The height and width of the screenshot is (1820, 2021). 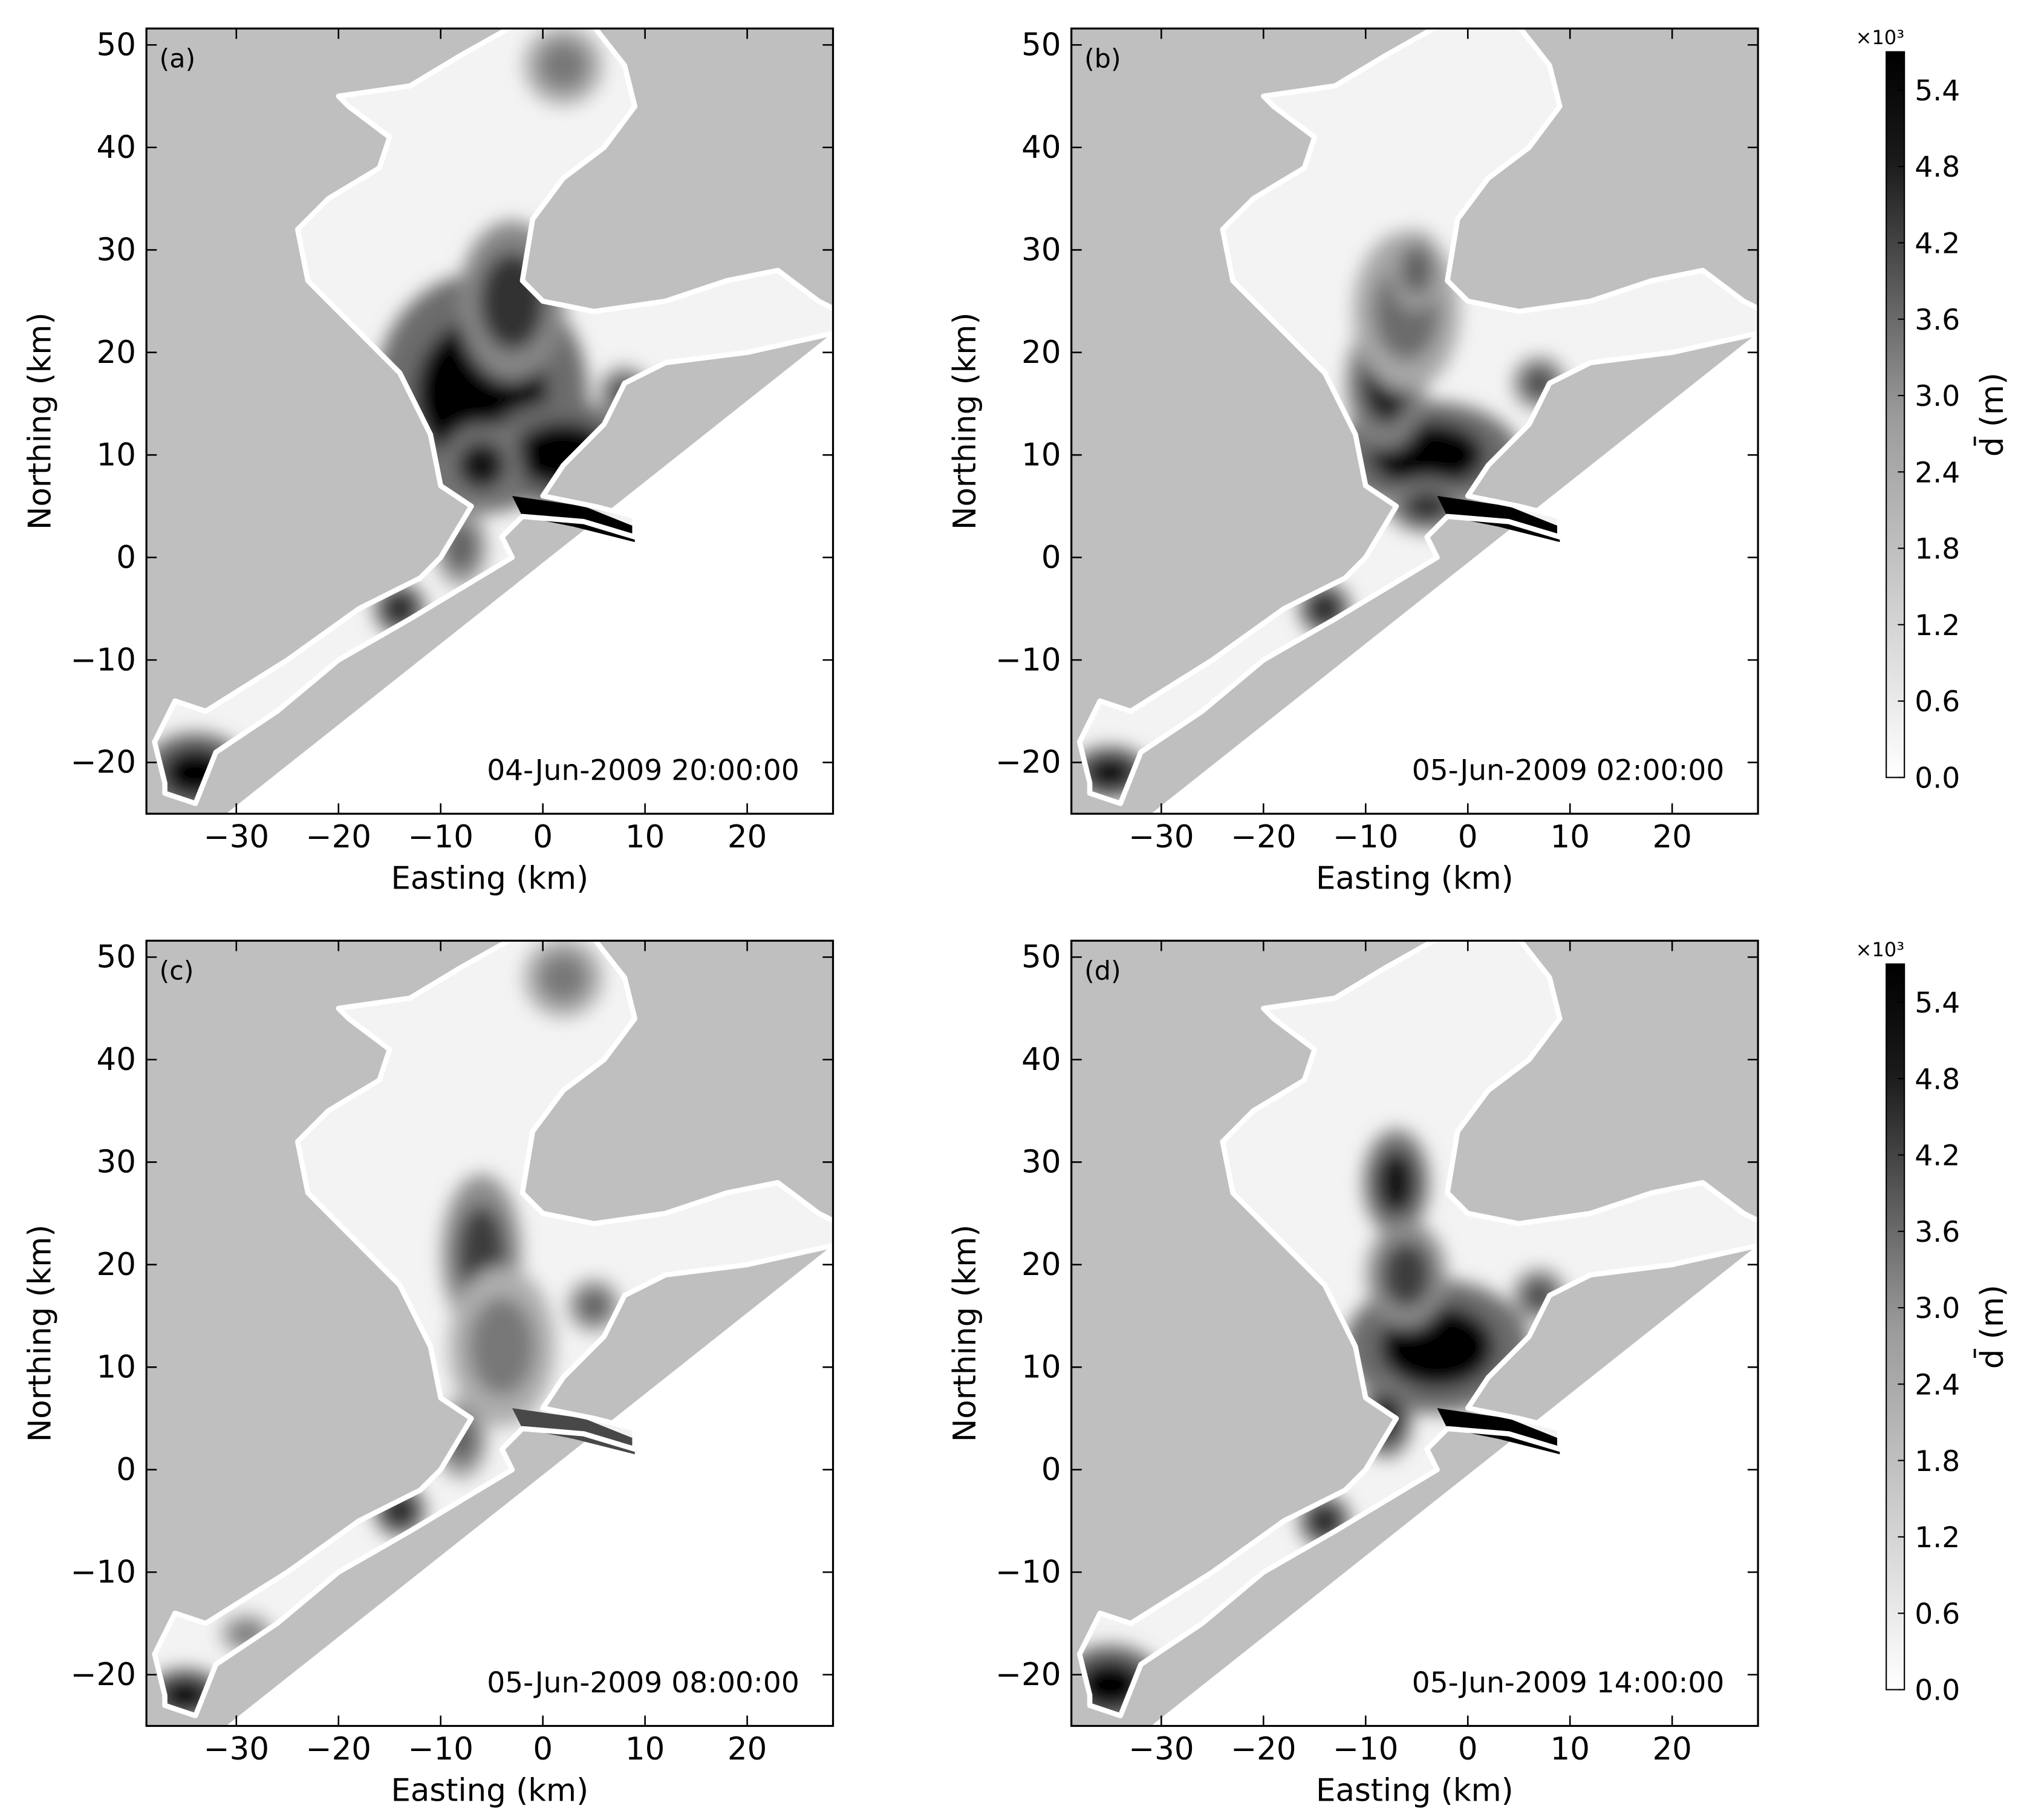 I want to click on timestamp: 05-Jun-2009 08:00:00, so click(x=643, y=1683).